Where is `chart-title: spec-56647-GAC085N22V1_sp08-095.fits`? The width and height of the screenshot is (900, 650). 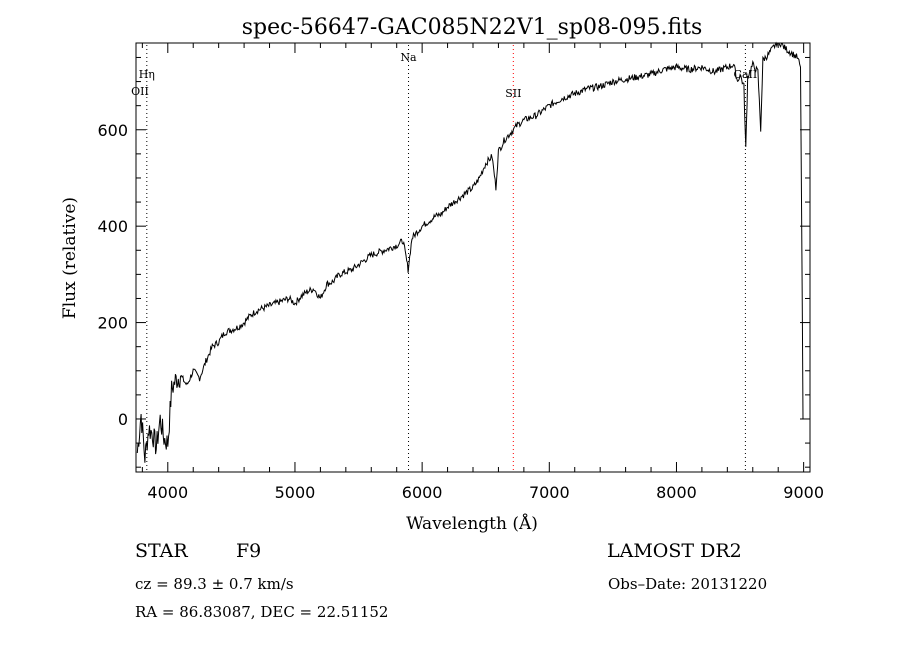 chart-title: spec-56647-GAC085N22V1_sp08-095.fits is located at coordinates (472, 27).